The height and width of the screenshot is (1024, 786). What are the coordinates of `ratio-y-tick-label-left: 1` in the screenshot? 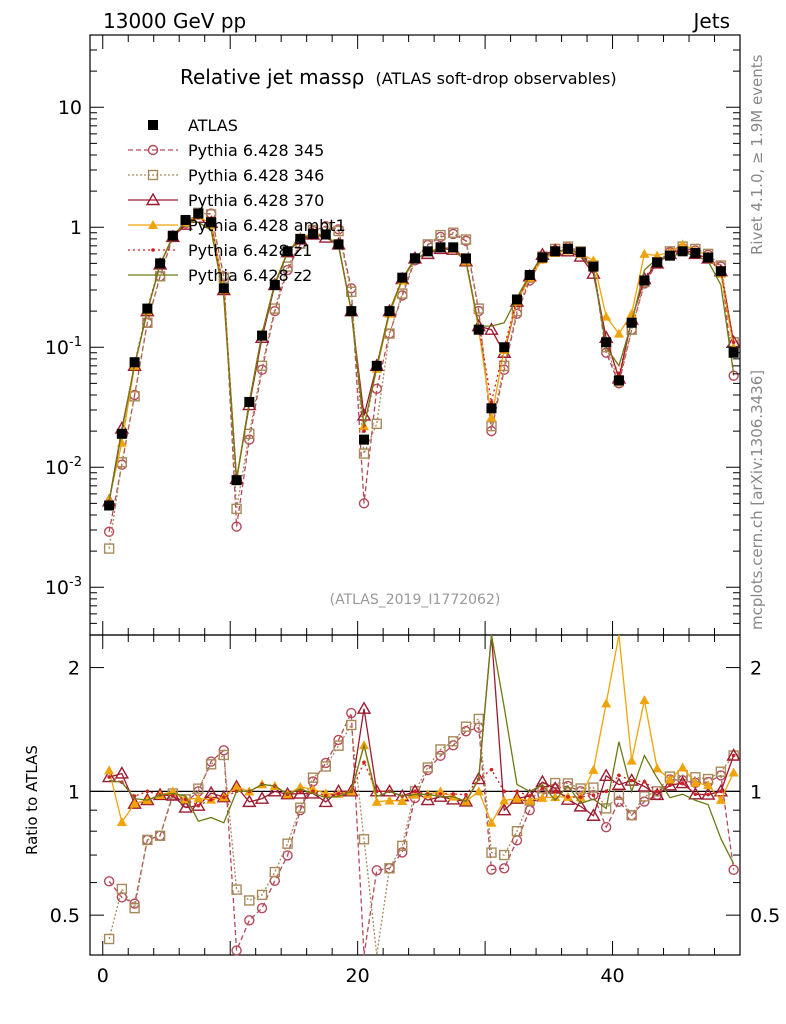 It's located at (74, 792).